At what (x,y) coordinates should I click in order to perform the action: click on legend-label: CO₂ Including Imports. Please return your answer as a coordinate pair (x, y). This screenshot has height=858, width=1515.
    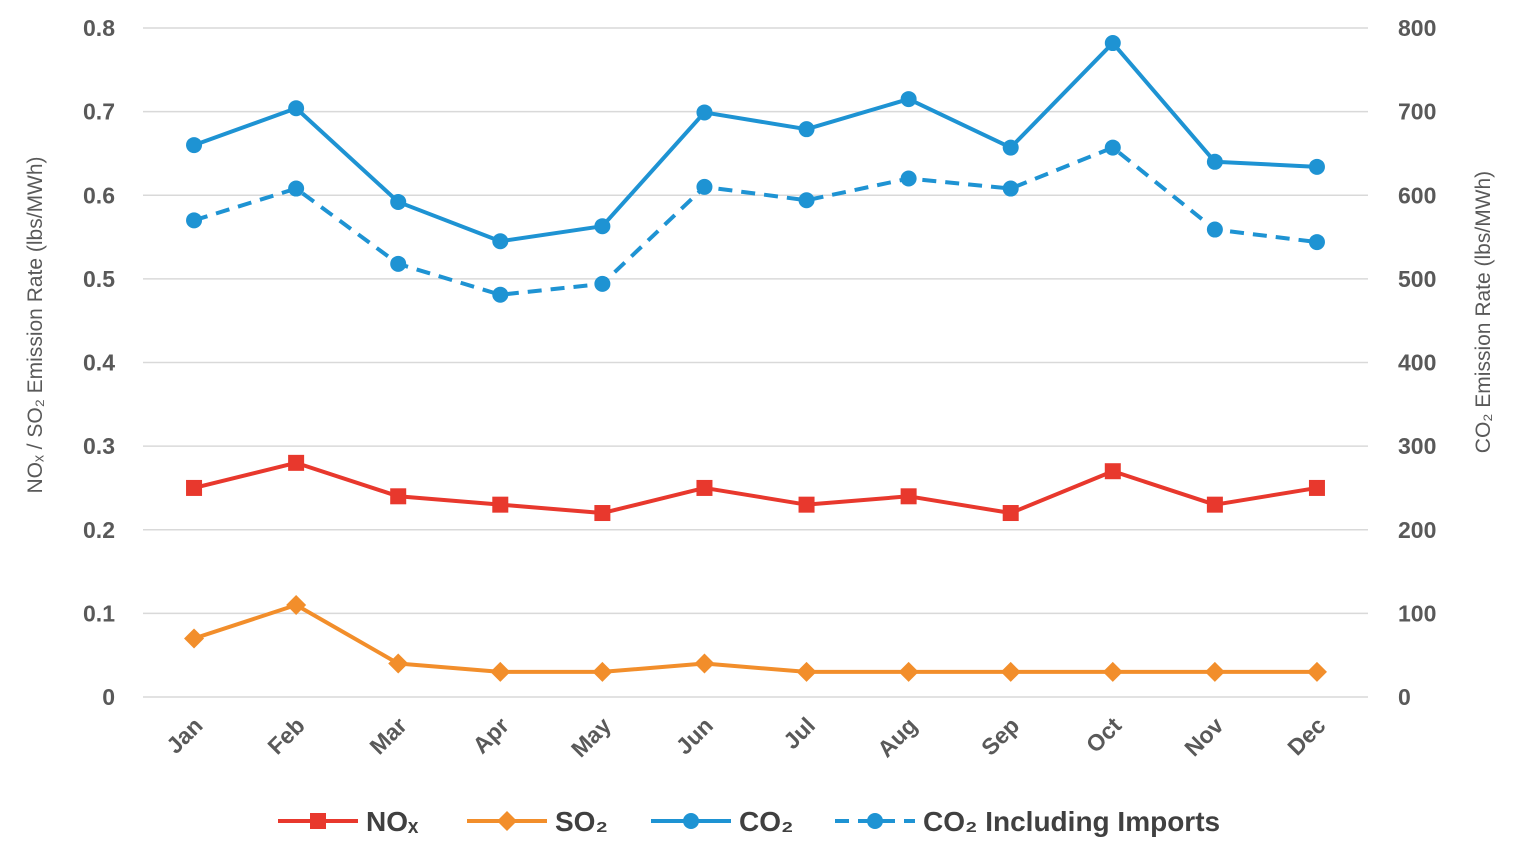
    Looking at the image, I should click on (1071, 821).